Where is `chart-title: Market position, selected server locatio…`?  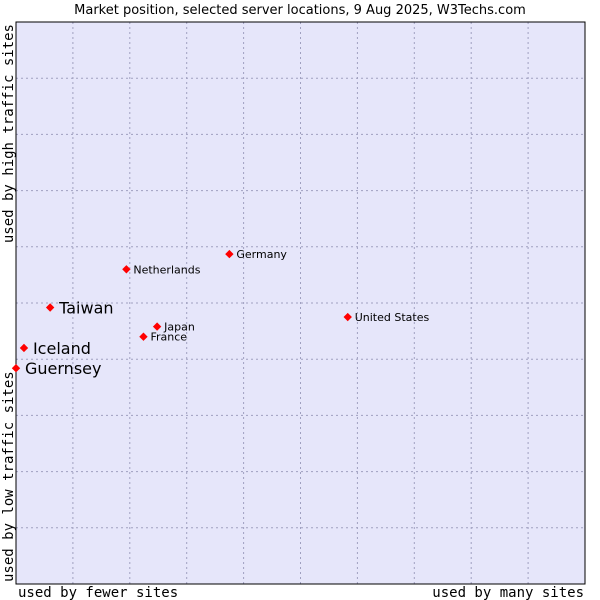 chart-title: Market position, selected server locatio… is located at coordinates (300, 10).